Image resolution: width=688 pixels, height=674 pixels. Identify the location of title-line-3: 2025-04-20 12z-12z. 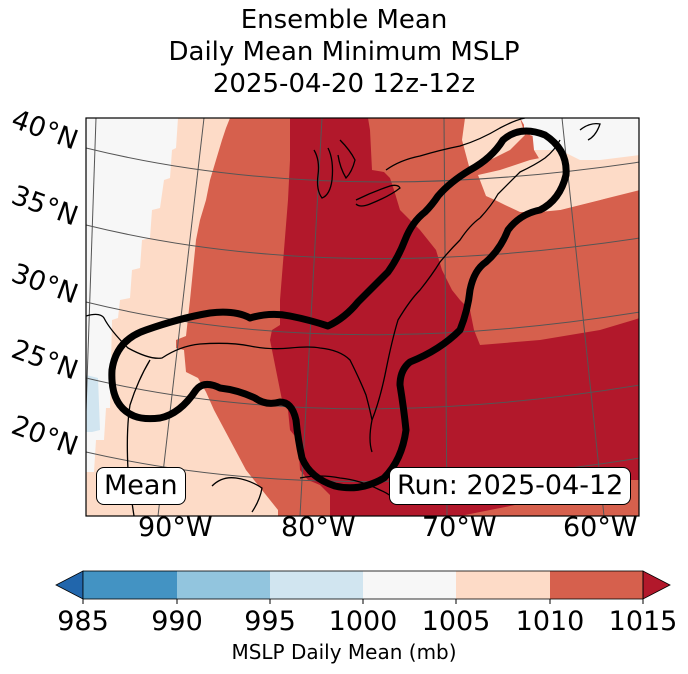
(344, 84).